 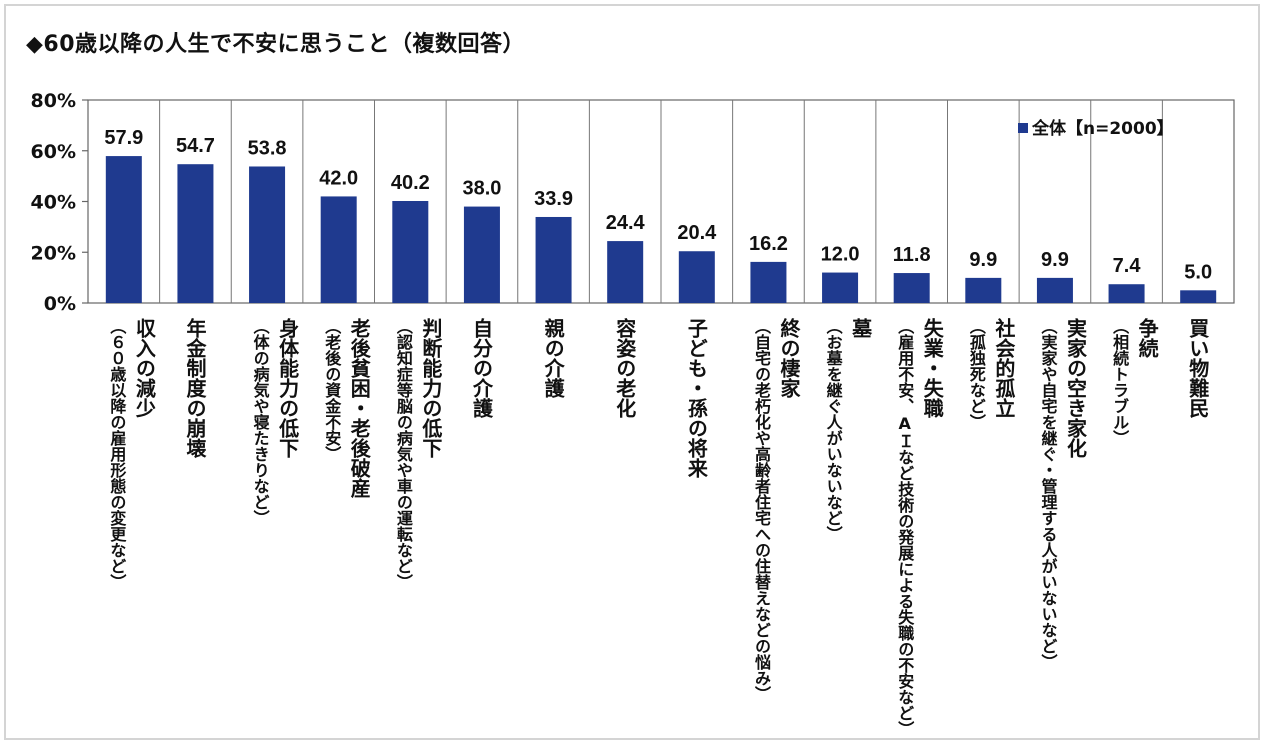 I want to click on data-label: 53.8, so click(x=267, y=148).